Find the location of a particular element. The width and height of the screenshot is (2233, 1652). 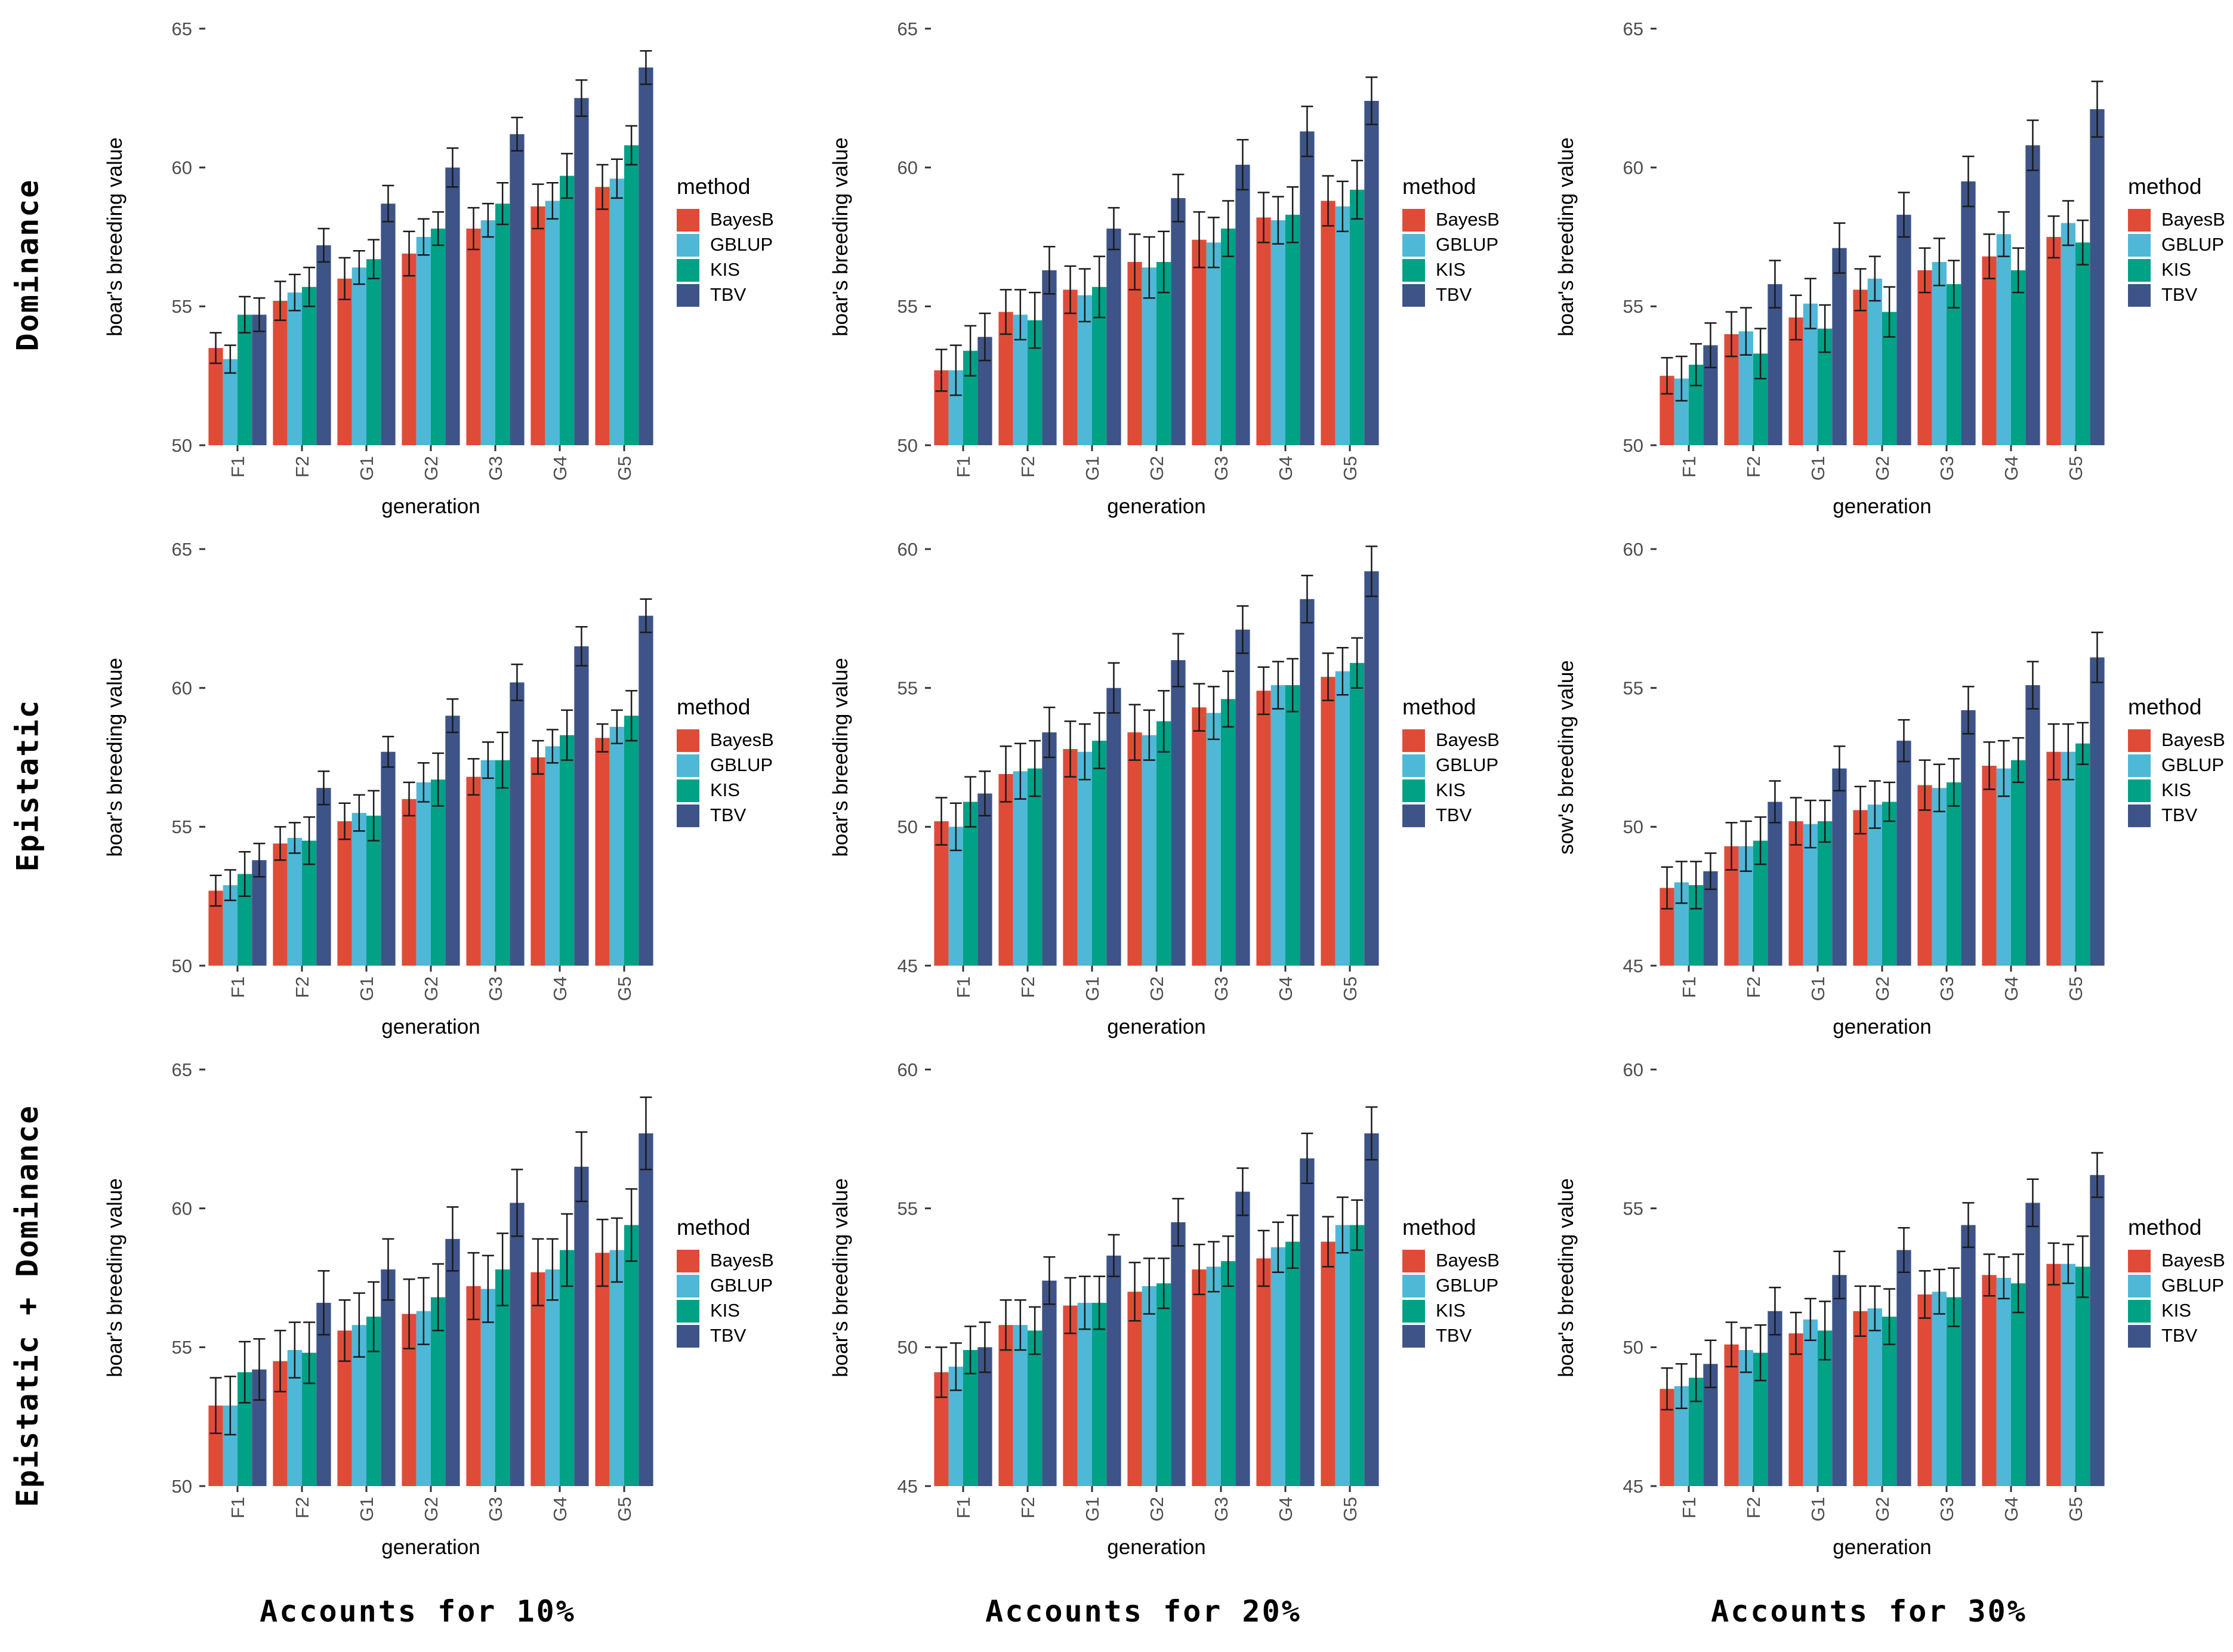

legend-title: method is located at coordinates (1439, 186).